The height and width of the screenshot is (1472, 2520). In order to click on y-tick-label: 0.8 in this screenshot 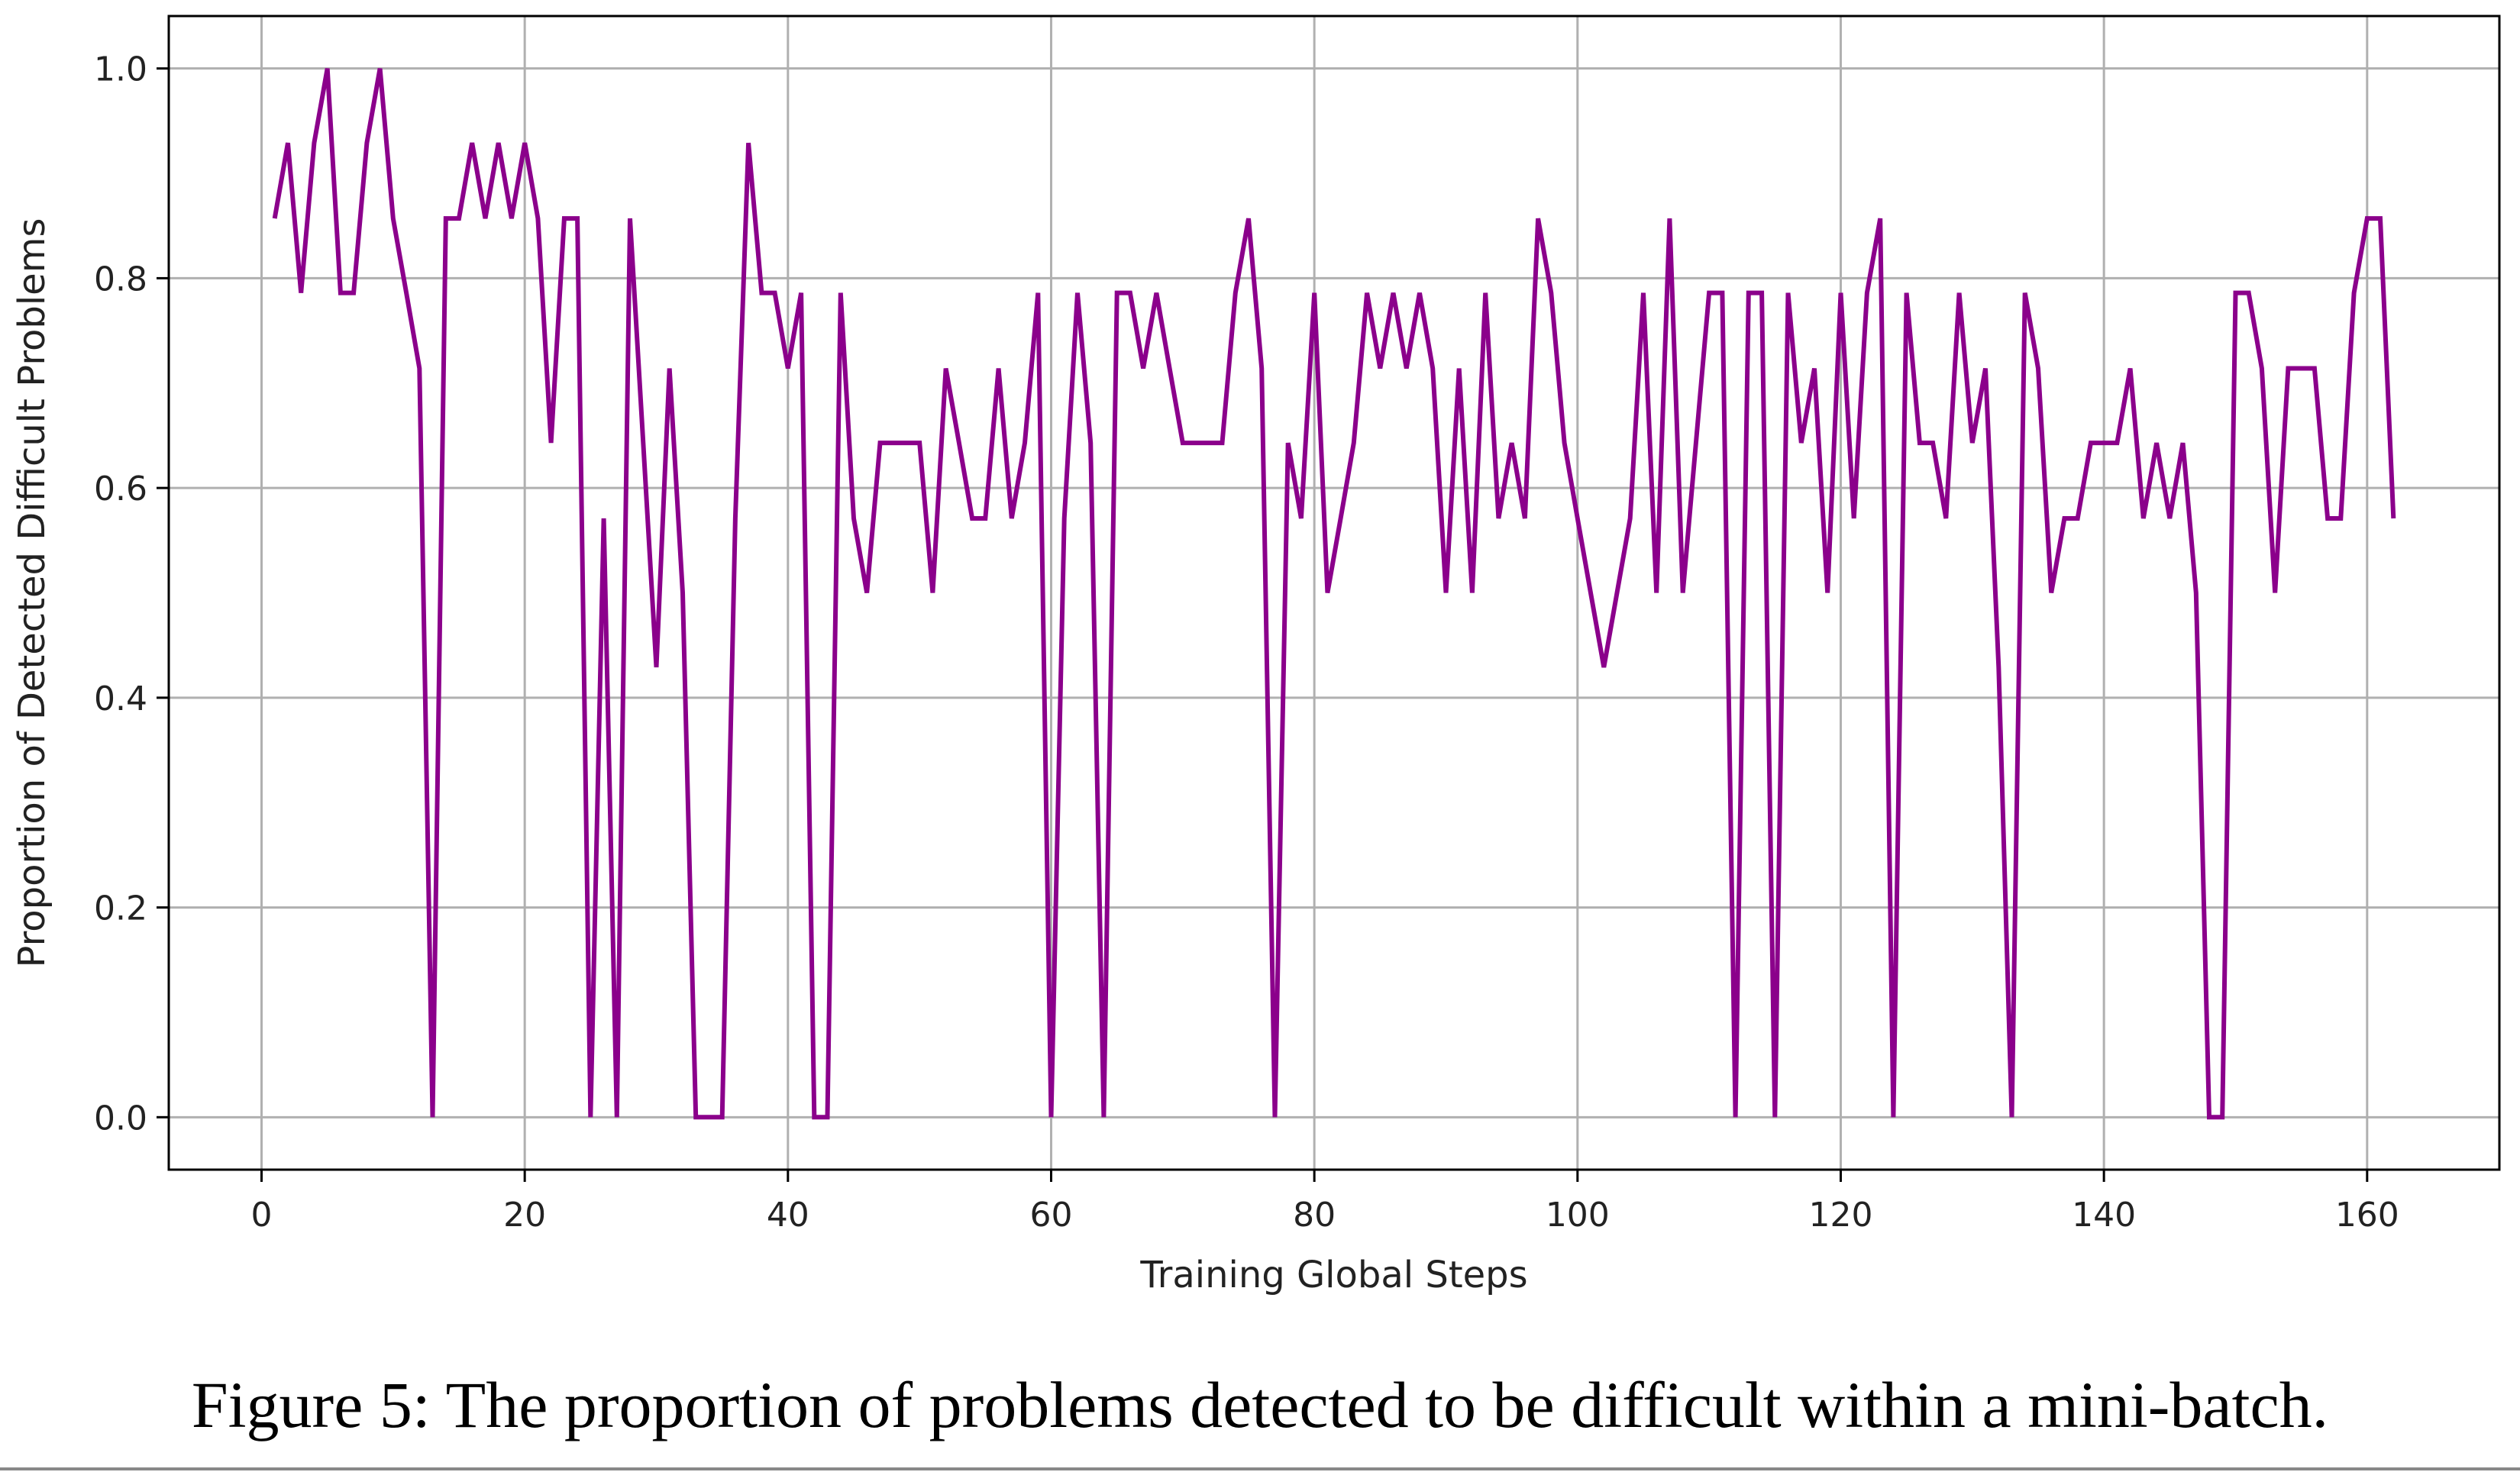, I will do `click(120, 279)`.